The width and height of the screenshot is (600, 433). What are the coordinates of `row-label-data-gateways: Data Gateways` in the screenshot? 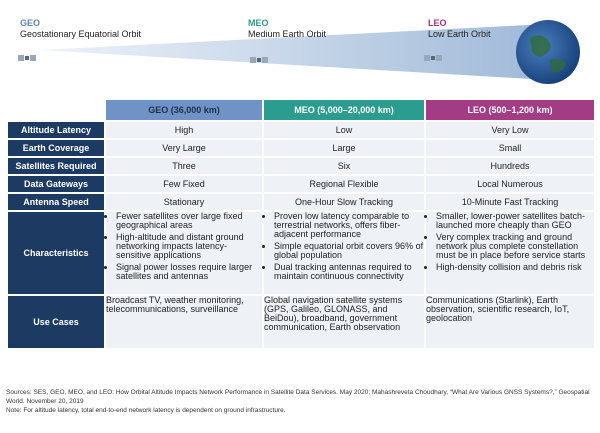 It's located at (56, 184).